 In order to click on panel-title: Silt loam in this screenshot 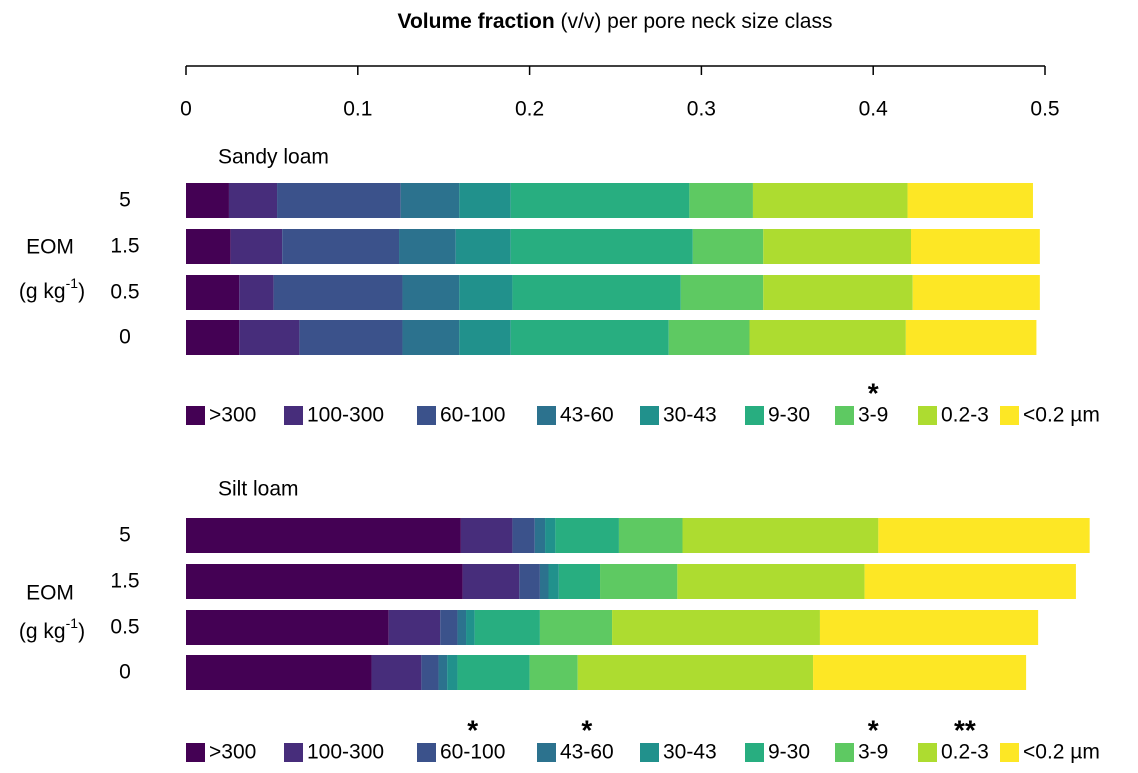, I will do `click(258, 489)`.